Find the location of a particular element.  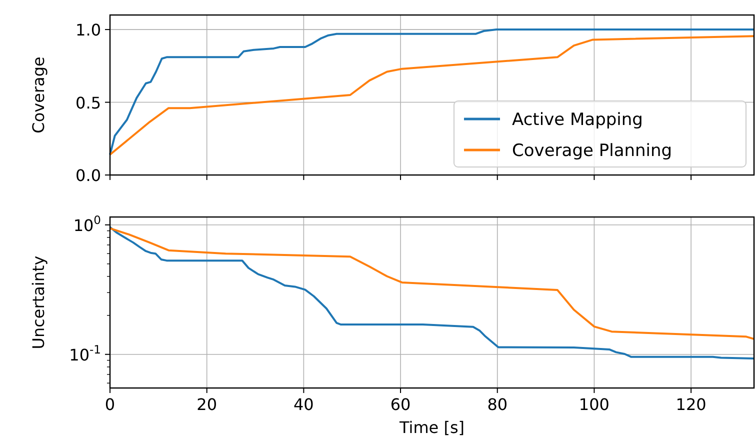

legend-label: Coverage Planning is located at coordinates (592, 151).